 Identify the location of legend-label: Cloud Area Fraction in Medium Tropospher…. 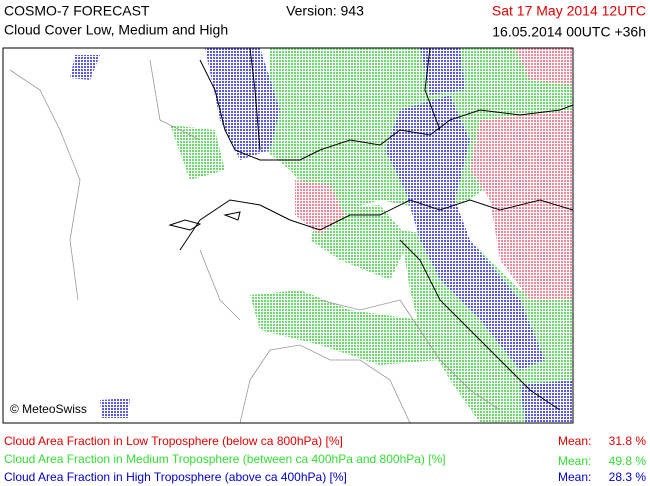
(225, 459).